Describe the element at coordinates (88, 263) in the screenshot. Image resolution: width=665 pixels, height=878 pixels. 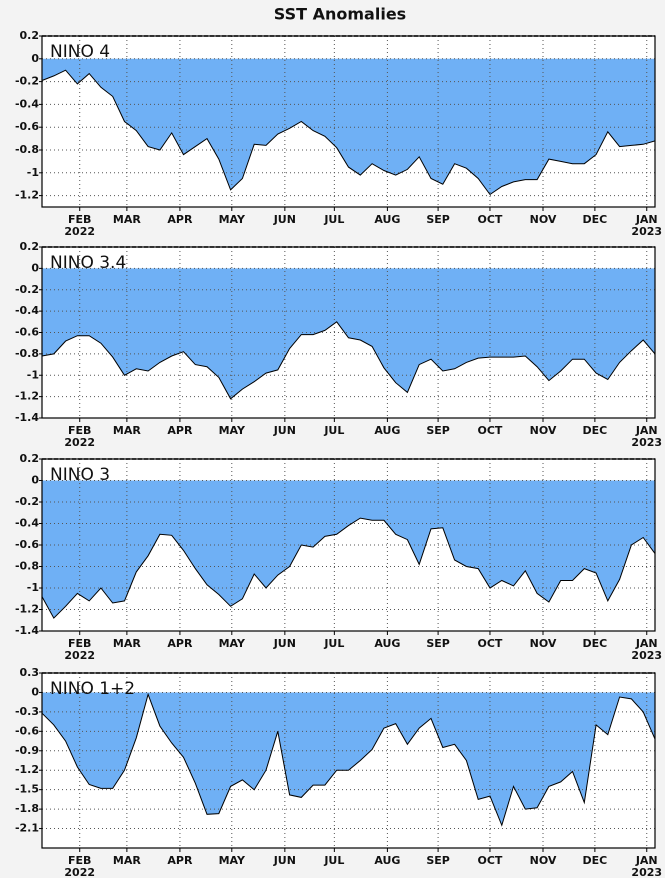
I see `panel-title: NINO 3.4` at that location.